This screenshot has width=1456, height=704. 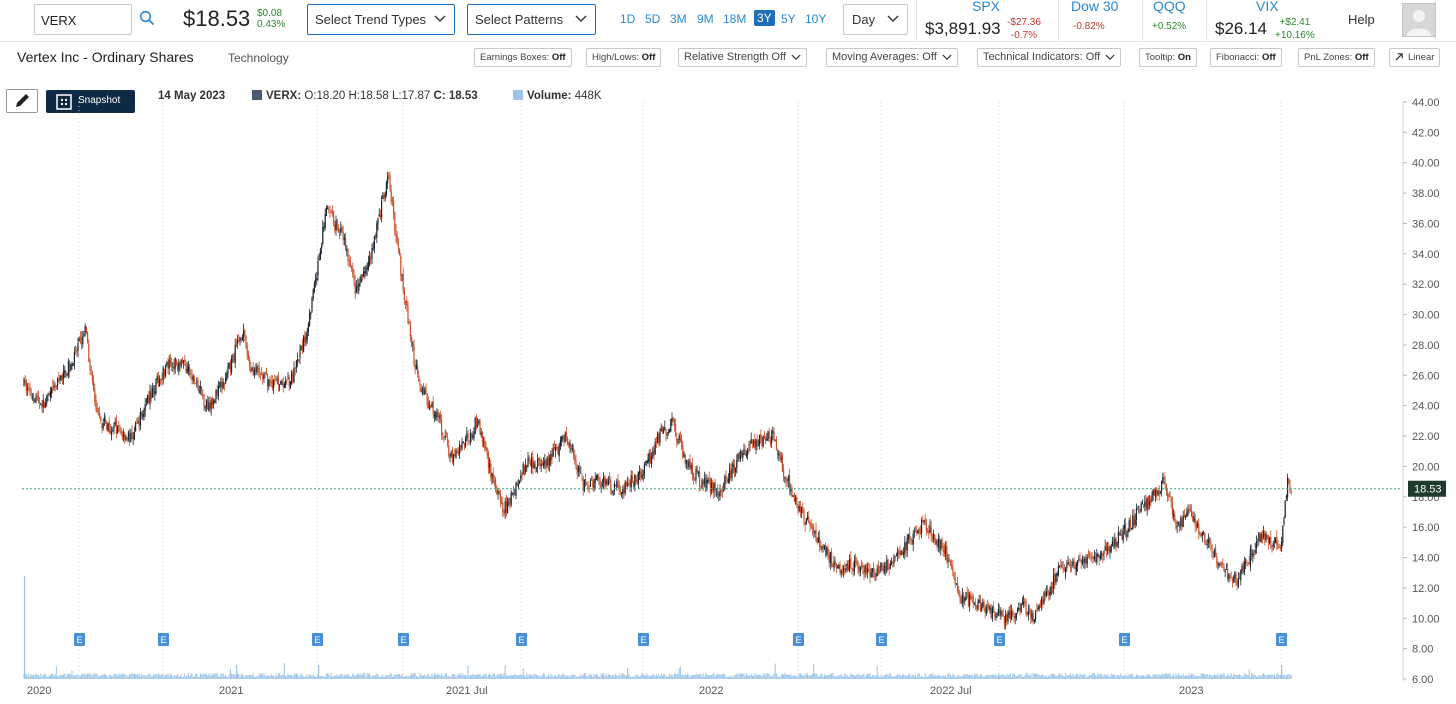 What do you see at coordinates (892, 57) in the screenshot?
I see `toggle-moving-averages: Moving Averages: Off` at bounding box center [892, 57].